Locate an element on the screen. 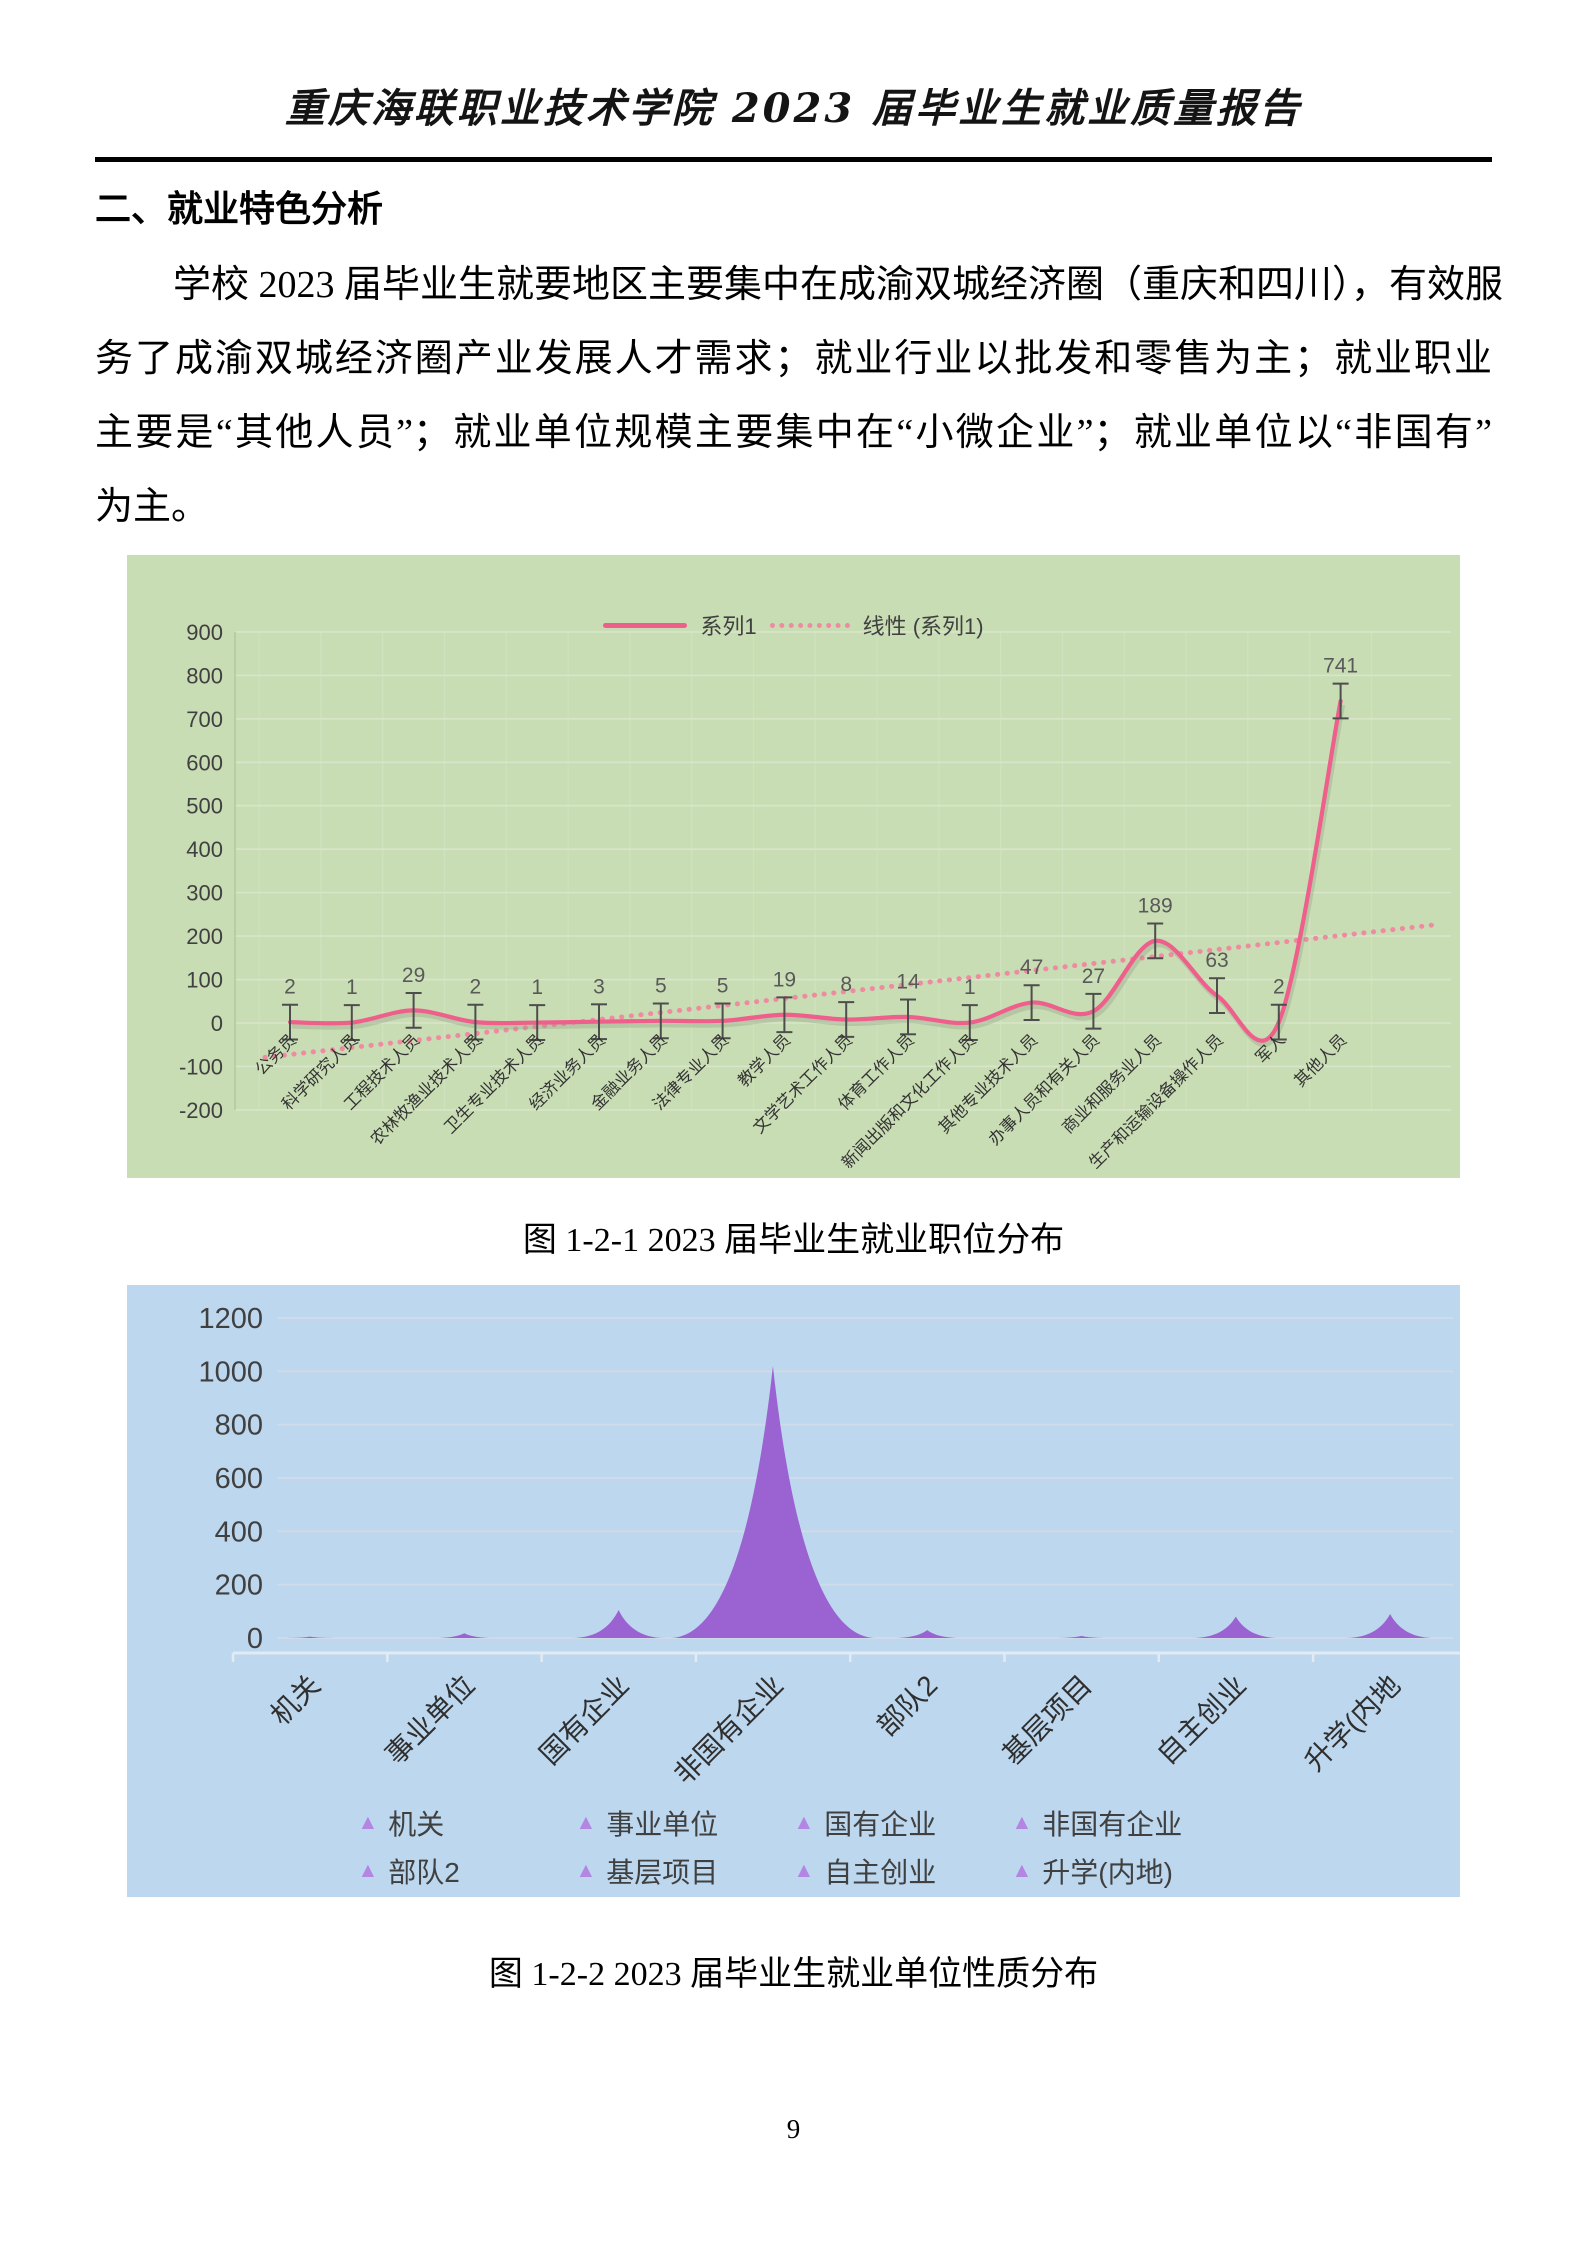 The width and height of the screenshot is (1587, 2245). svg-text: 500 is located at coordinates (204, 806).